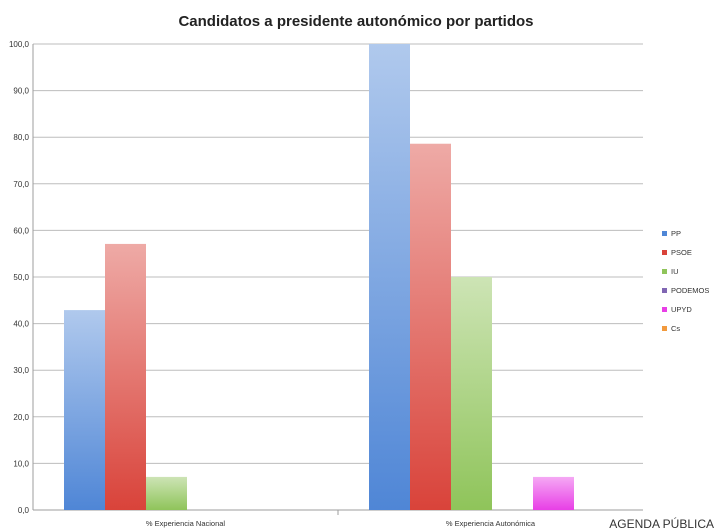 This screenshot has width=720, height=532. Describe the element at coordinates (21, 463) in the screenshot. I see `y-tick-label: 10,0` at that location.